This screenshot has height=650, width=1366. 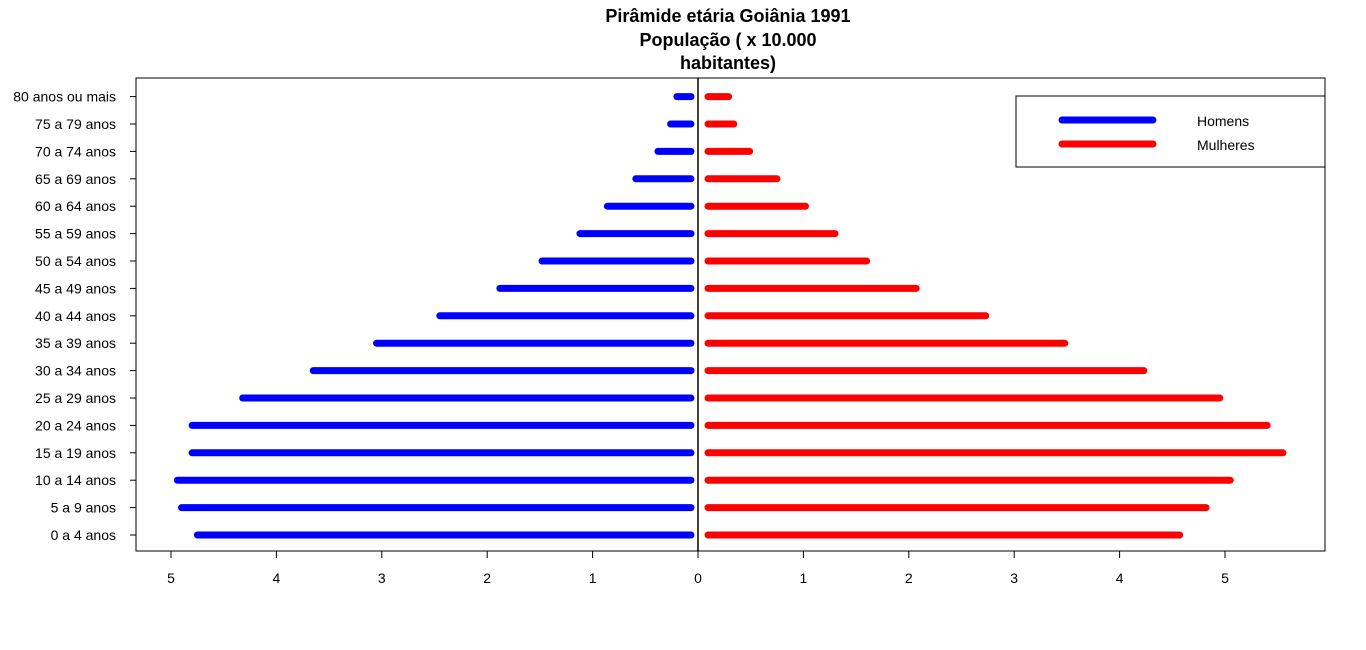 What do you see at coordinates (75, 179) in the screenshot?
I see `category-label: 65 a 69 anos` at bounding box center [75, 179].